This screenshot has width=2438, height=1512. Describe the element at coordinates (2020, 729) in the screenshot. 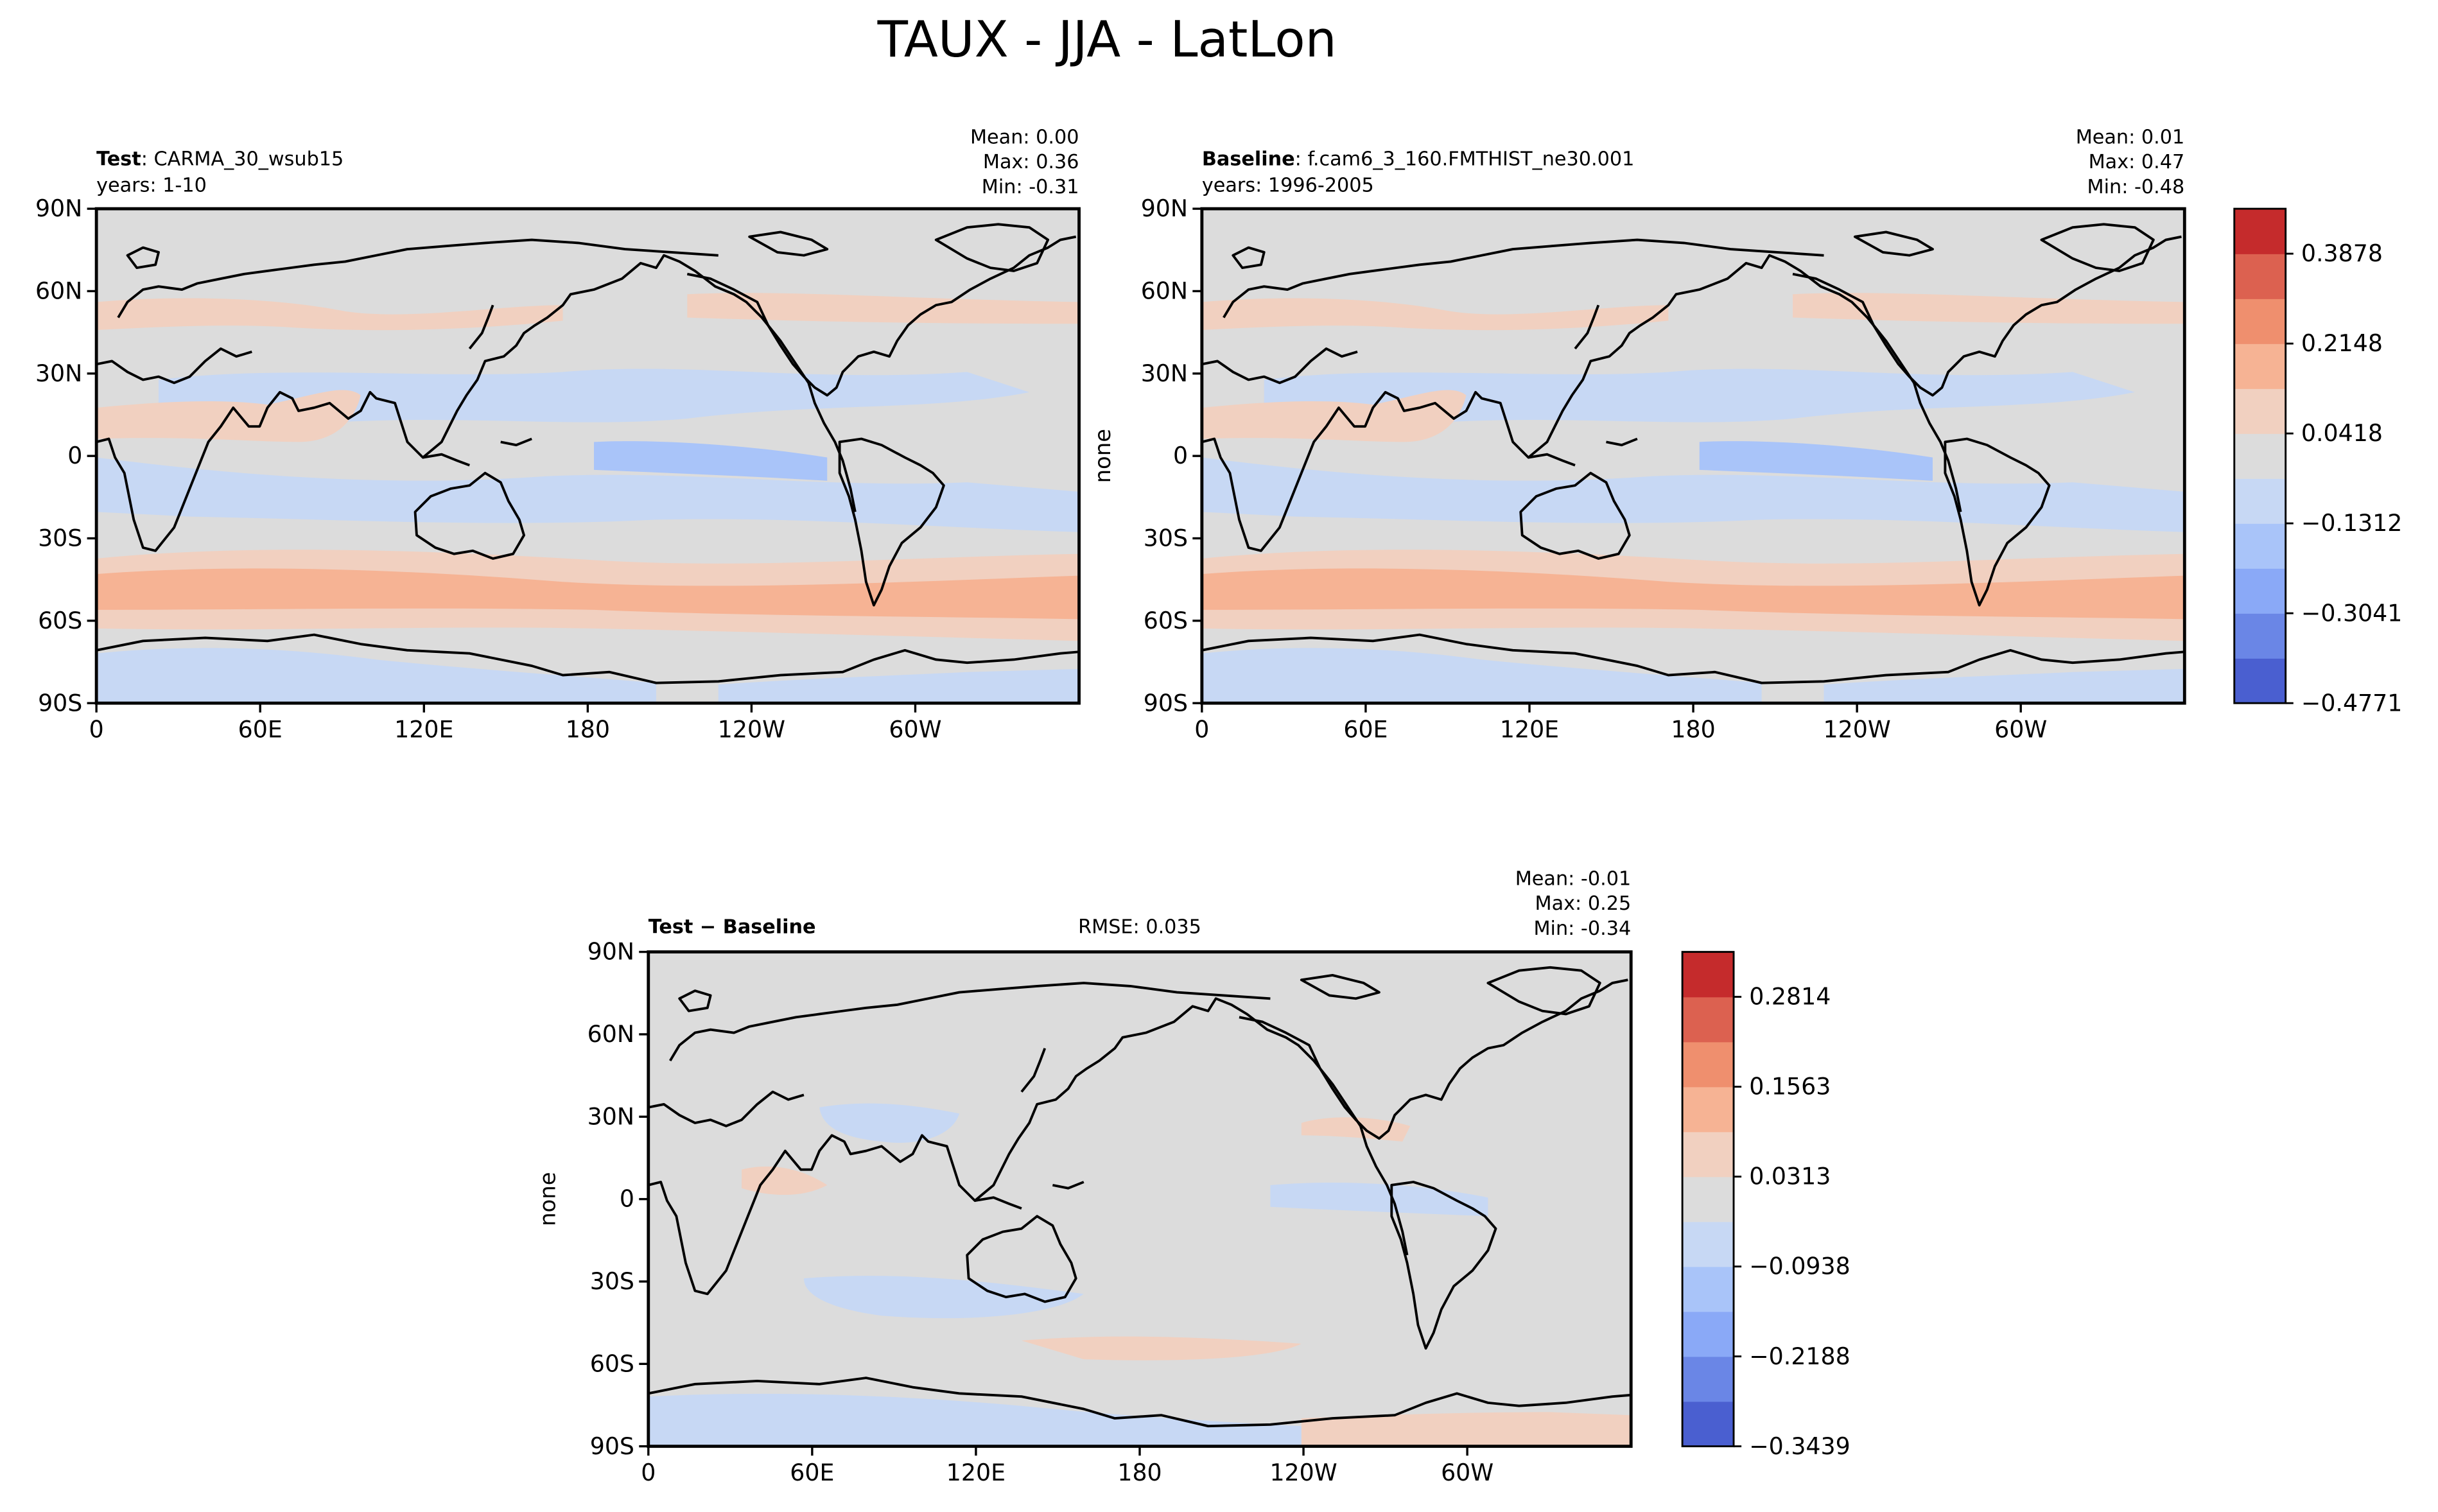

I see `baseline-lon-tick-label: 60W` at that location.